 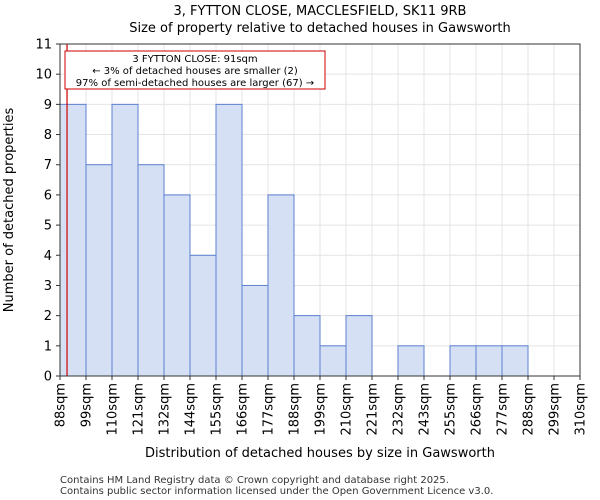 I want to click on y-tick-label-2: 2, so click(x=48, y=316).